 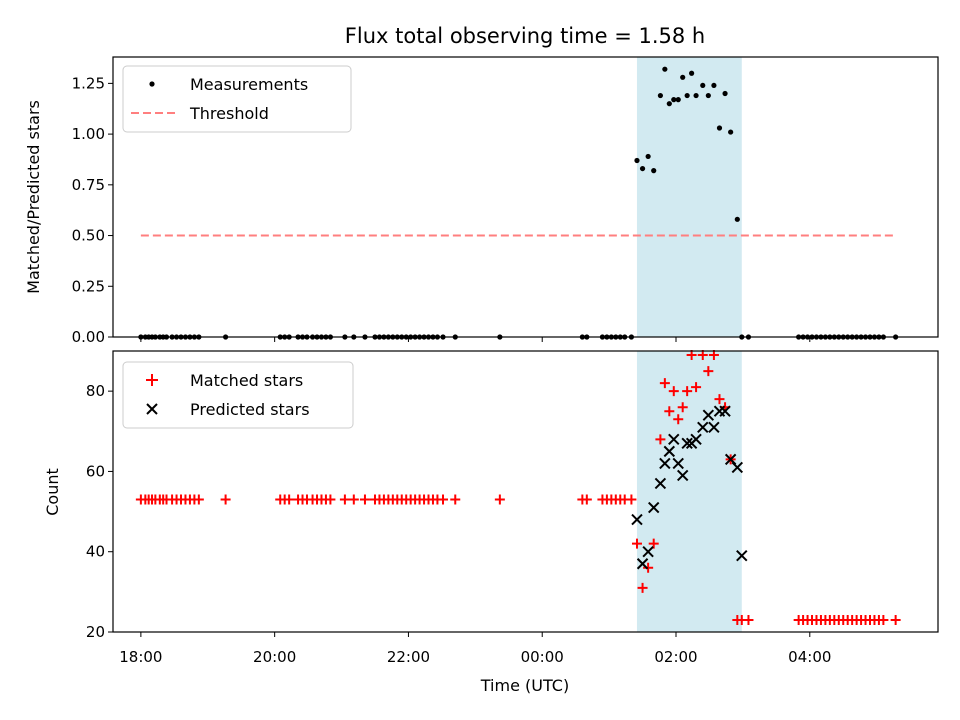 I want to click on top-y-tick-label: 0.50, so click(x=88, y=236).